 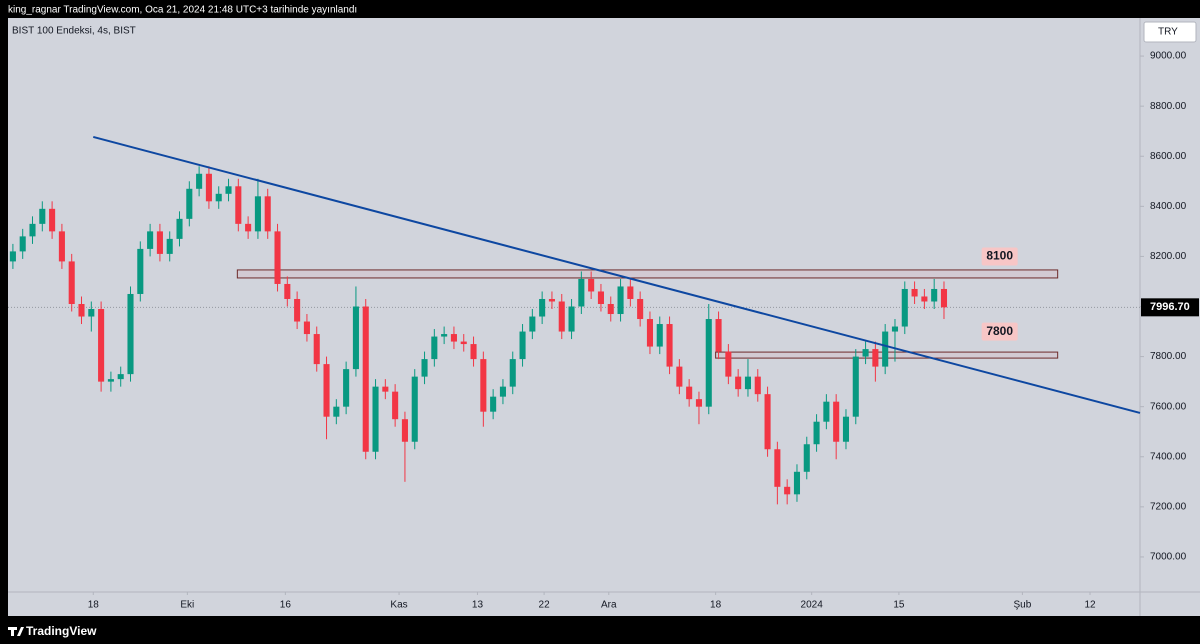 What do you see at coordinates (1168, 56) in the screenshot?
I see `y-tick-label: 9000.00` at bounding box center [1168, 56].